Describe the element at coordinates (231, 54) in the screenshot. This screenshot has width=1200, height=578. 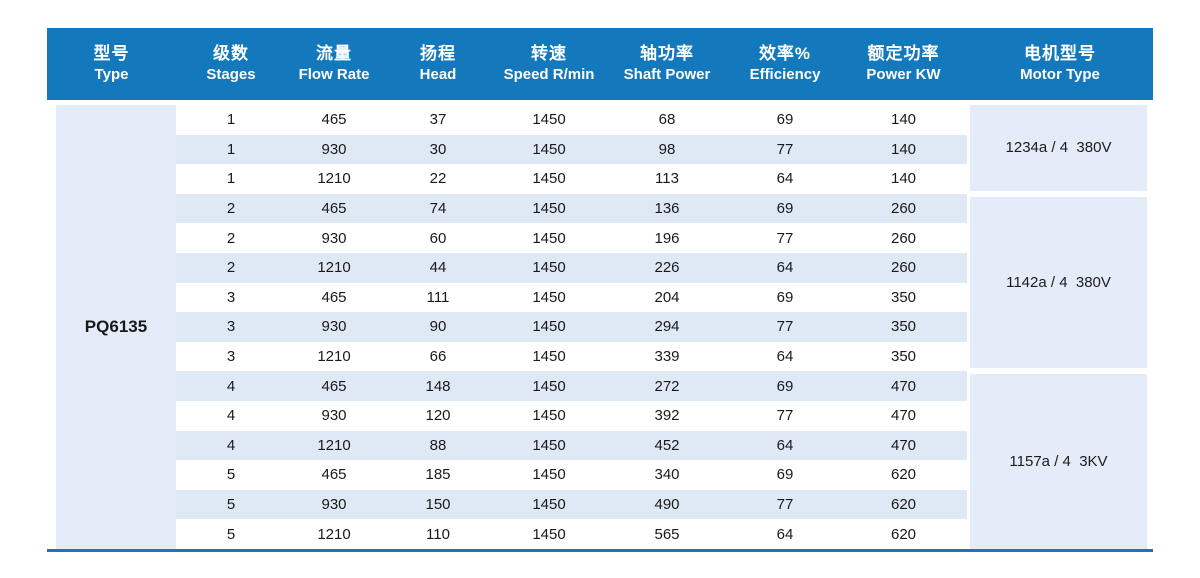
I see `header-stages-zh: 级数` at that location.